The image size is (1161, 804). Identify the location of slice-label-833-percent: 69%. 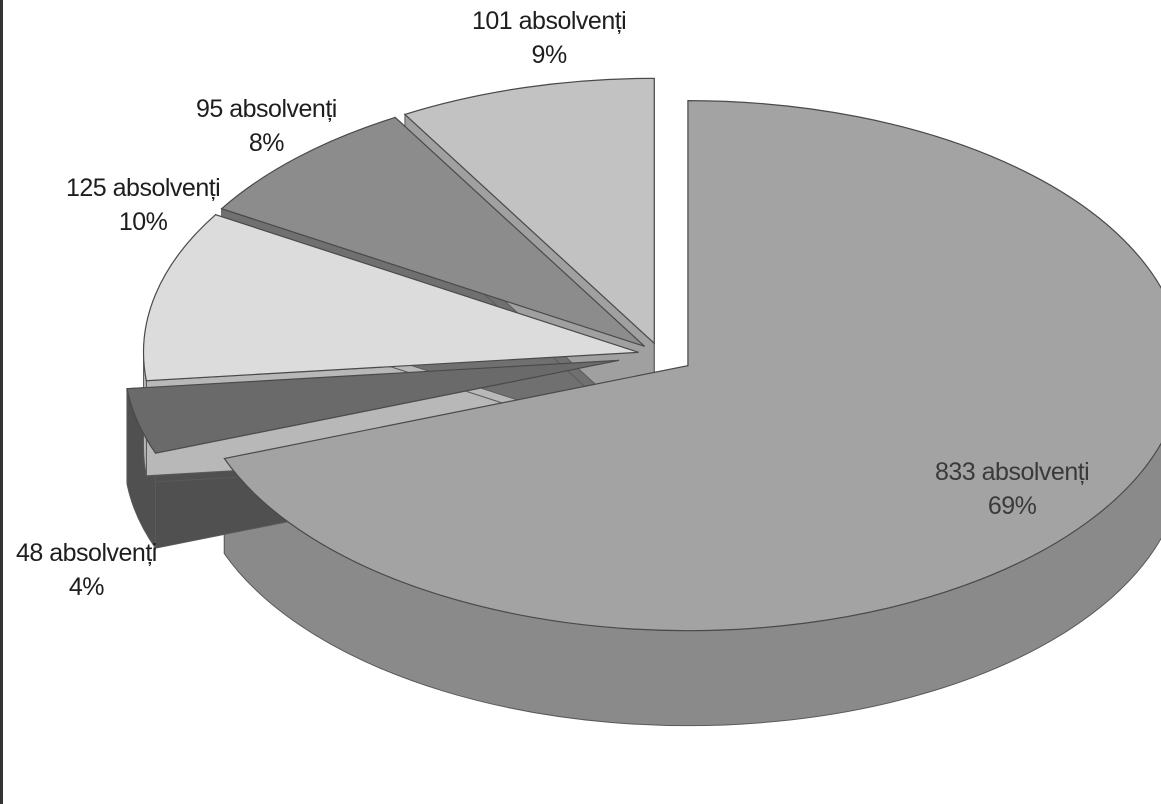
(1012, 506).